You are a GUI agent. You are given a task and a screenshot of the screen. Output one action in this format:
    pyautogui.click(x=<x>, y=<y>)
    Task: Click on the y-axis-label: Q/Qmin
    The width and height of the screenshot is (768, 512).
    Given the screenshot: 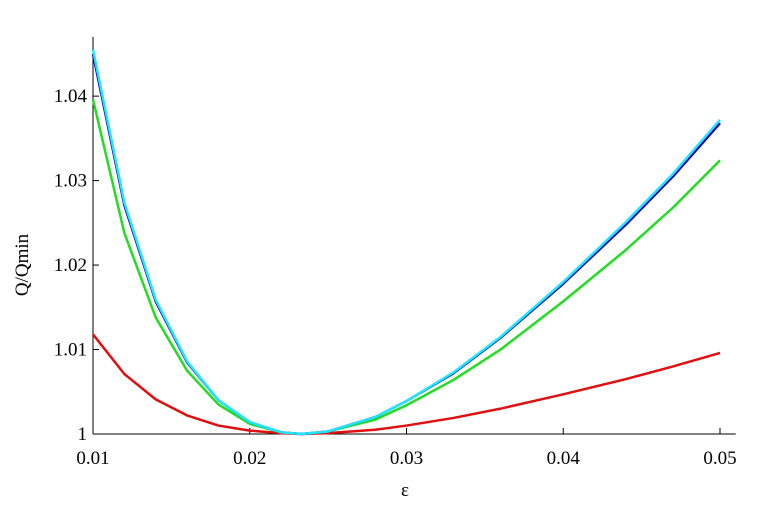 What is the action you would take?
    pyautogui.click(x=22, y=264)
    